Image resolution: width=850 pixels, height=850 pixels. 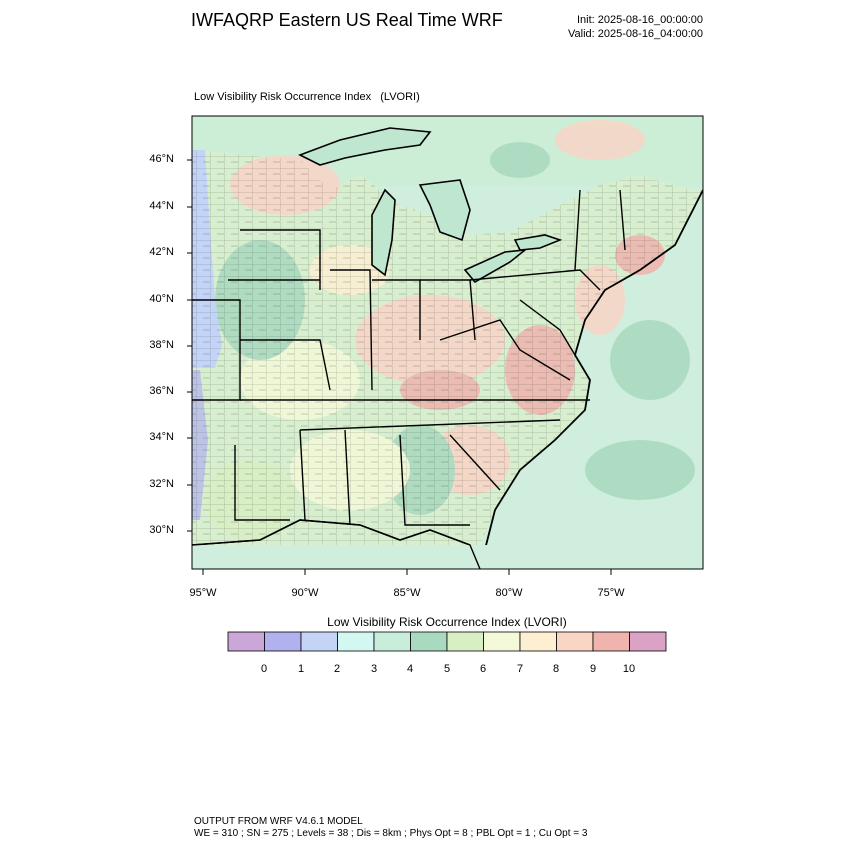 I want to click on lon-label: 95°W, so click(x=203, y=593).